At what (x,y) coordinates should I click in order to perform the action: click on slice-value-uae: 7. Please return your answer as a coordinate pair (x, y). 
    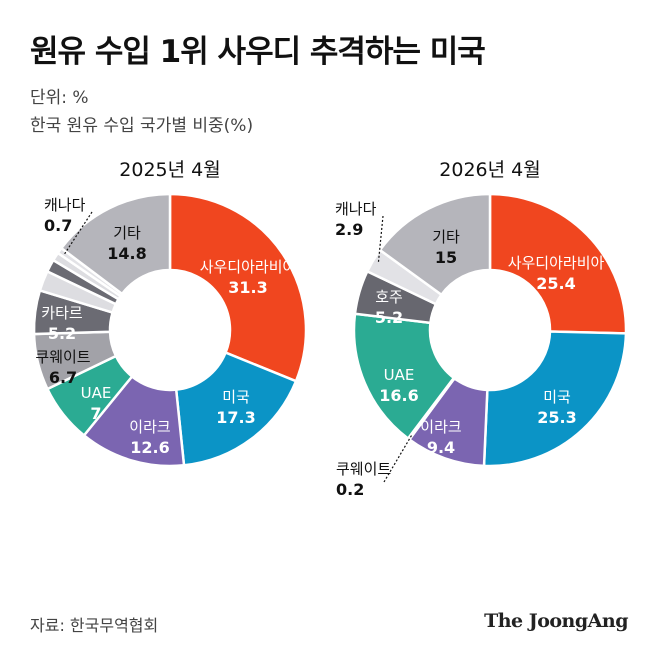
    Looking at the image, I should click on (95, 413).